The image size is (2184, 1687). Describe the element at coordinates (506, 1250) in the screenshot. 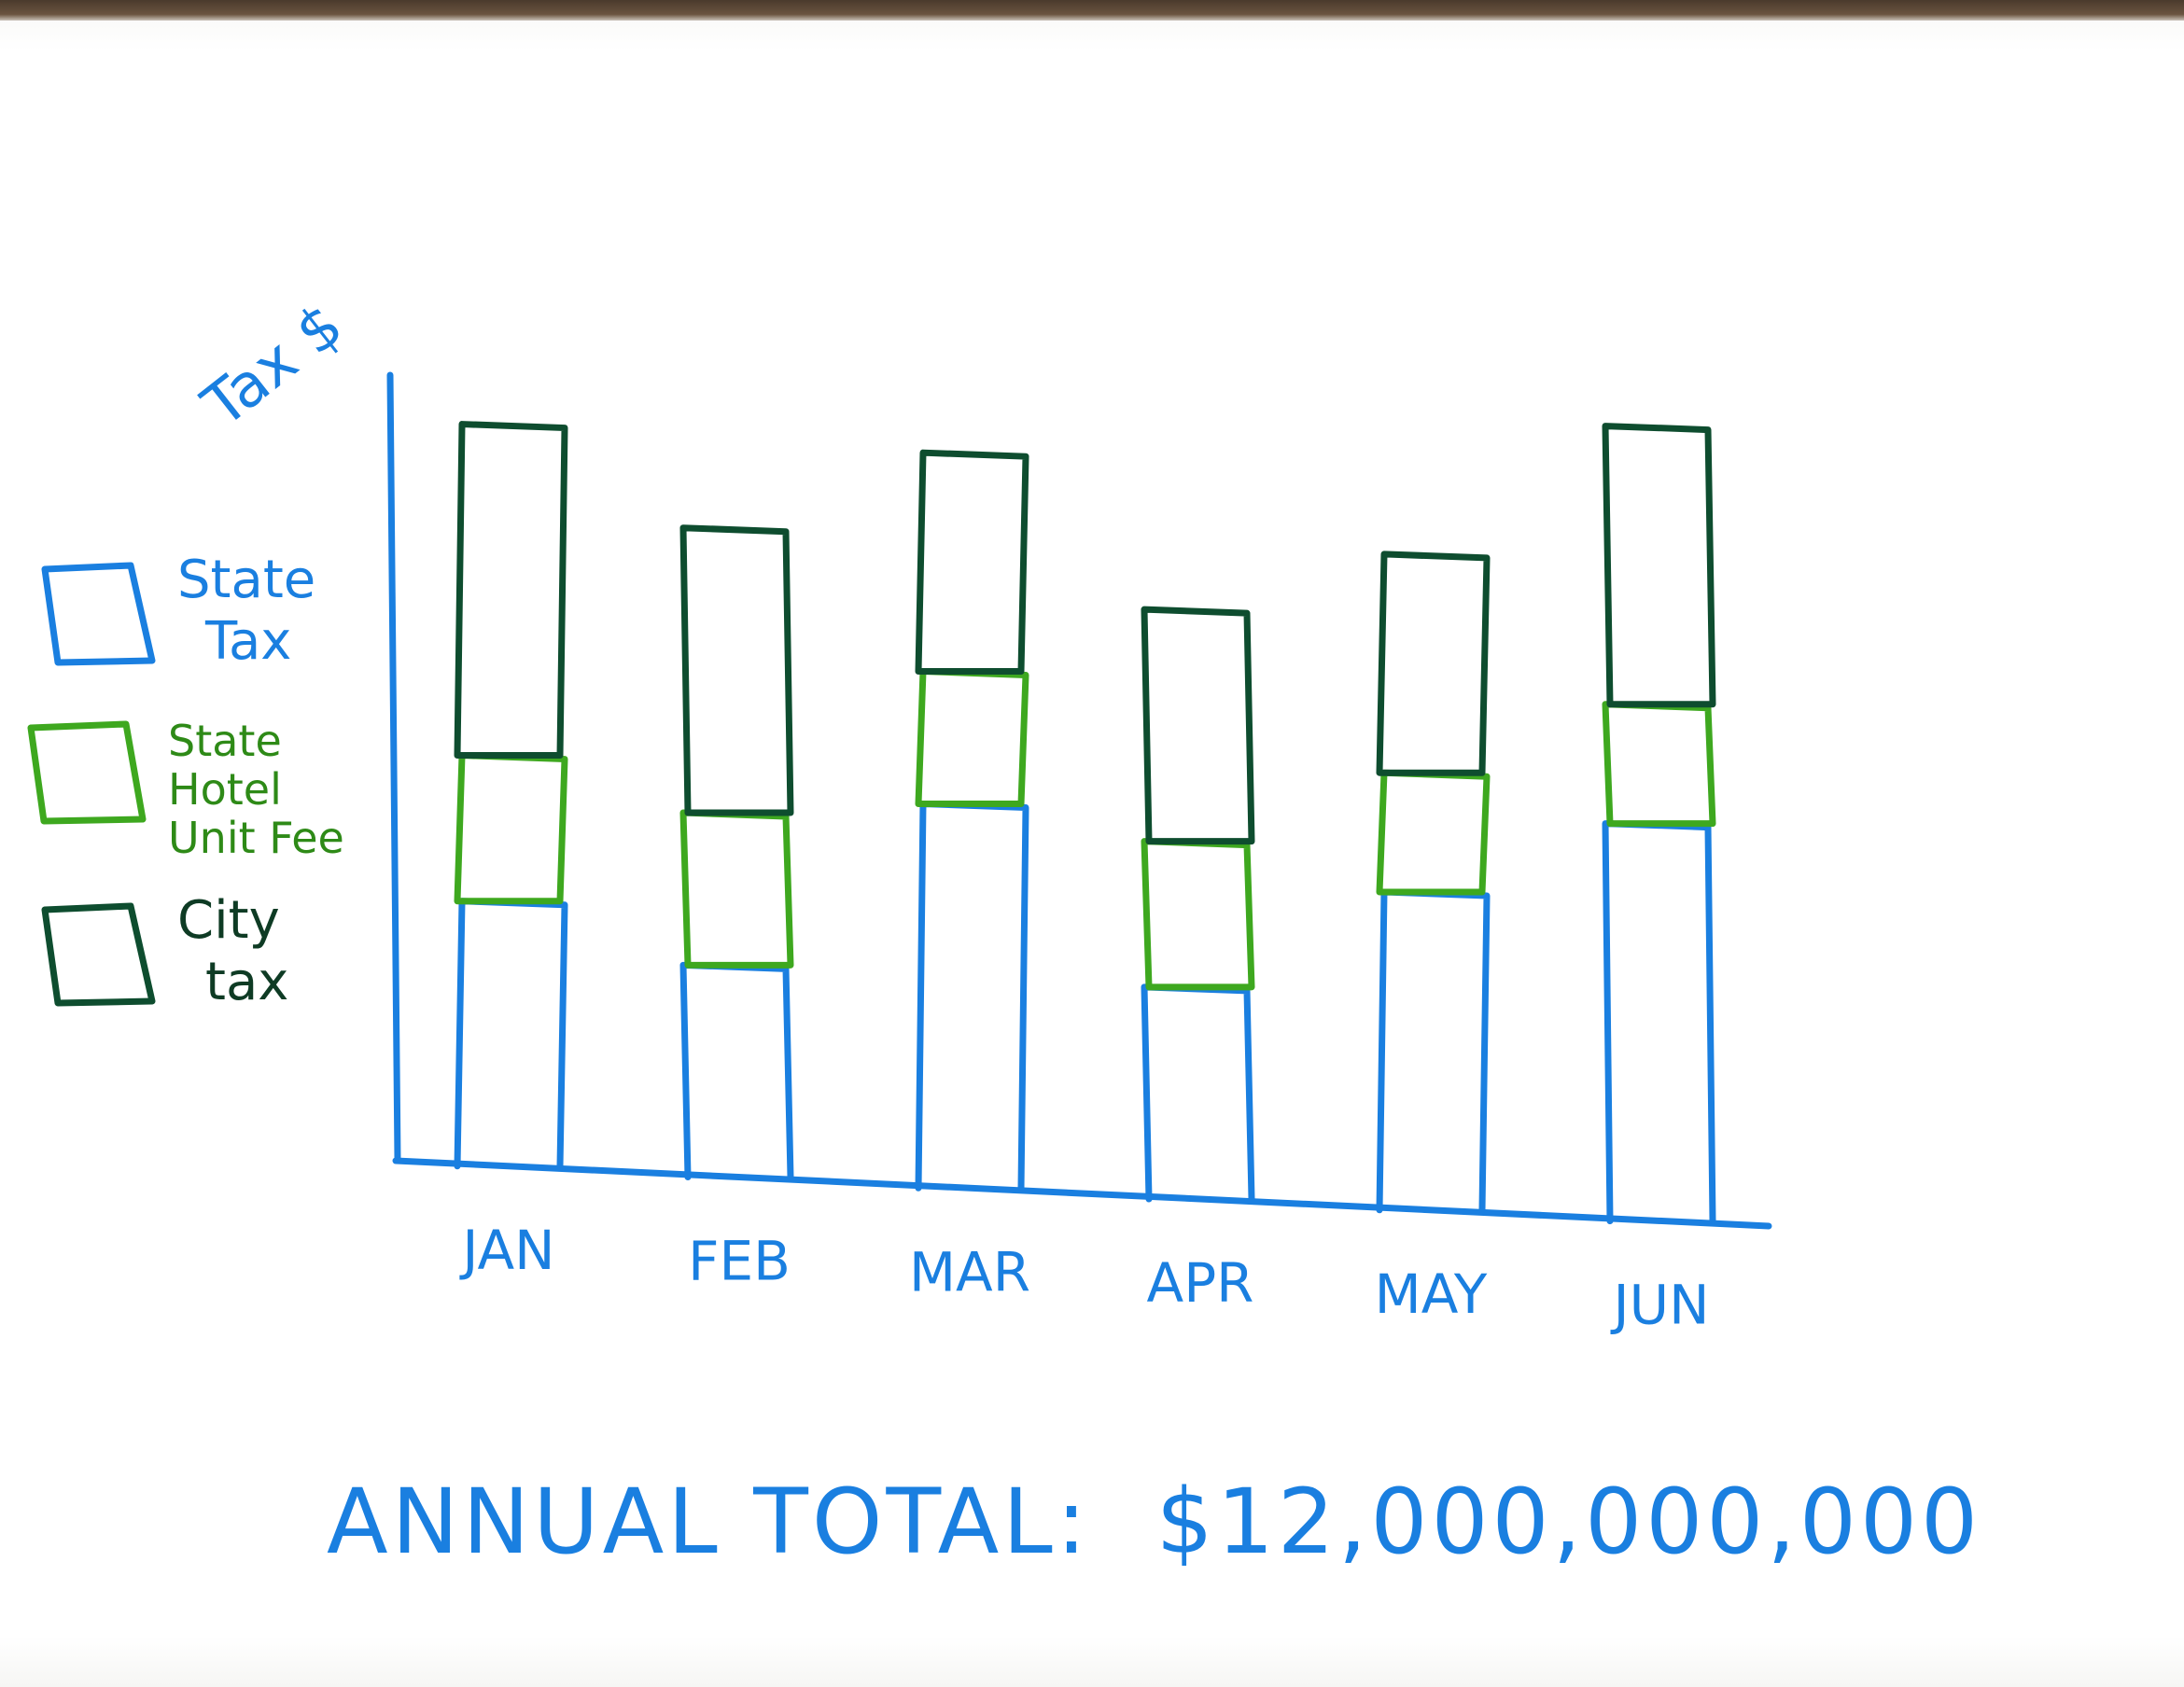

I see `x-tick-label-jan: JAN` at that location.